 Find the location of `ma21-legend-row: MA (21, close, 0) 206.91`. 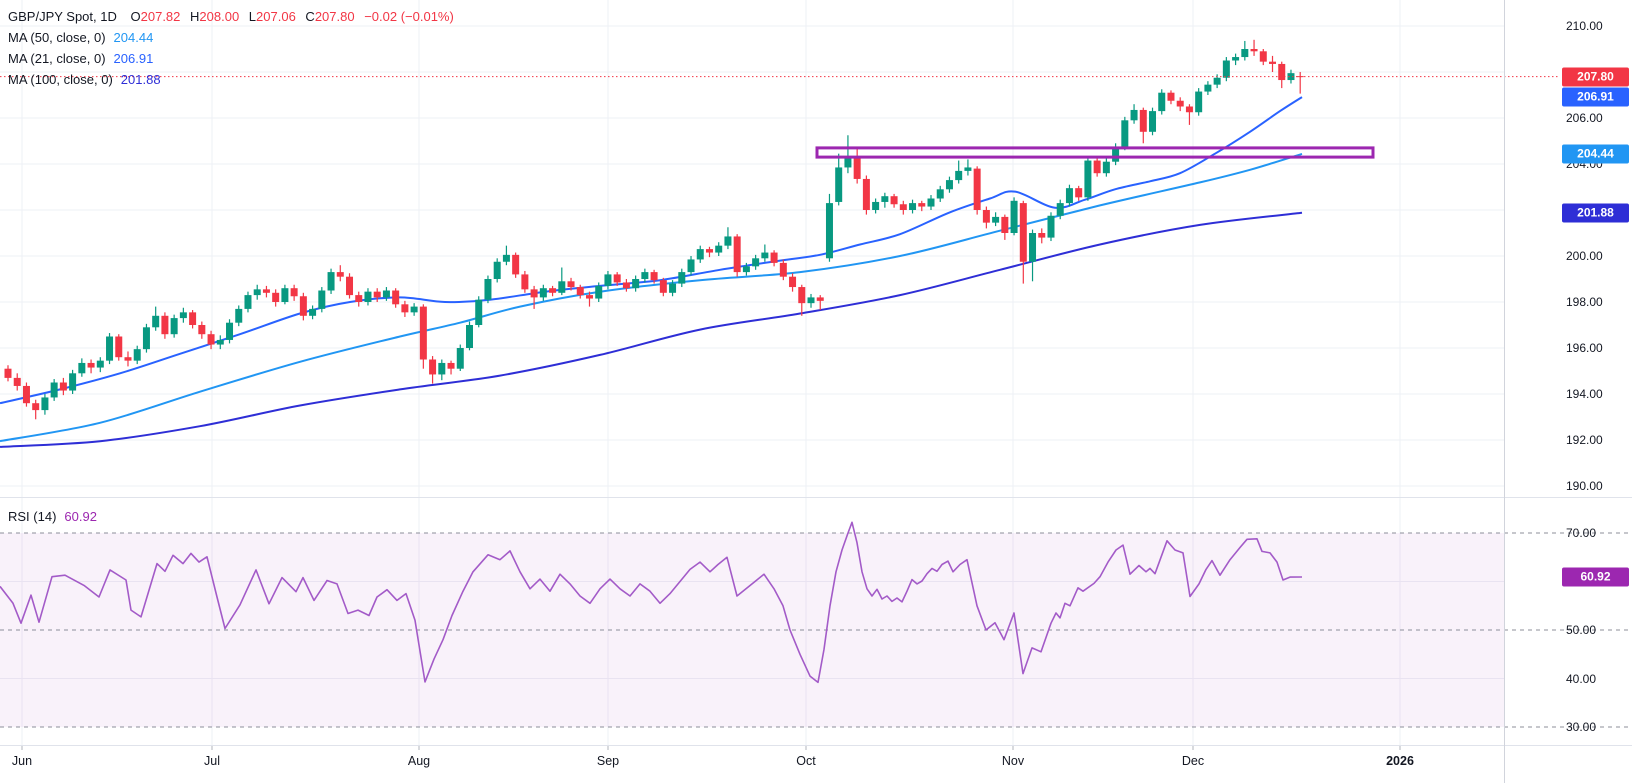

ma21-legend-row: MA (21, close, 0) 206.91 is located at coordinates (81, 58).